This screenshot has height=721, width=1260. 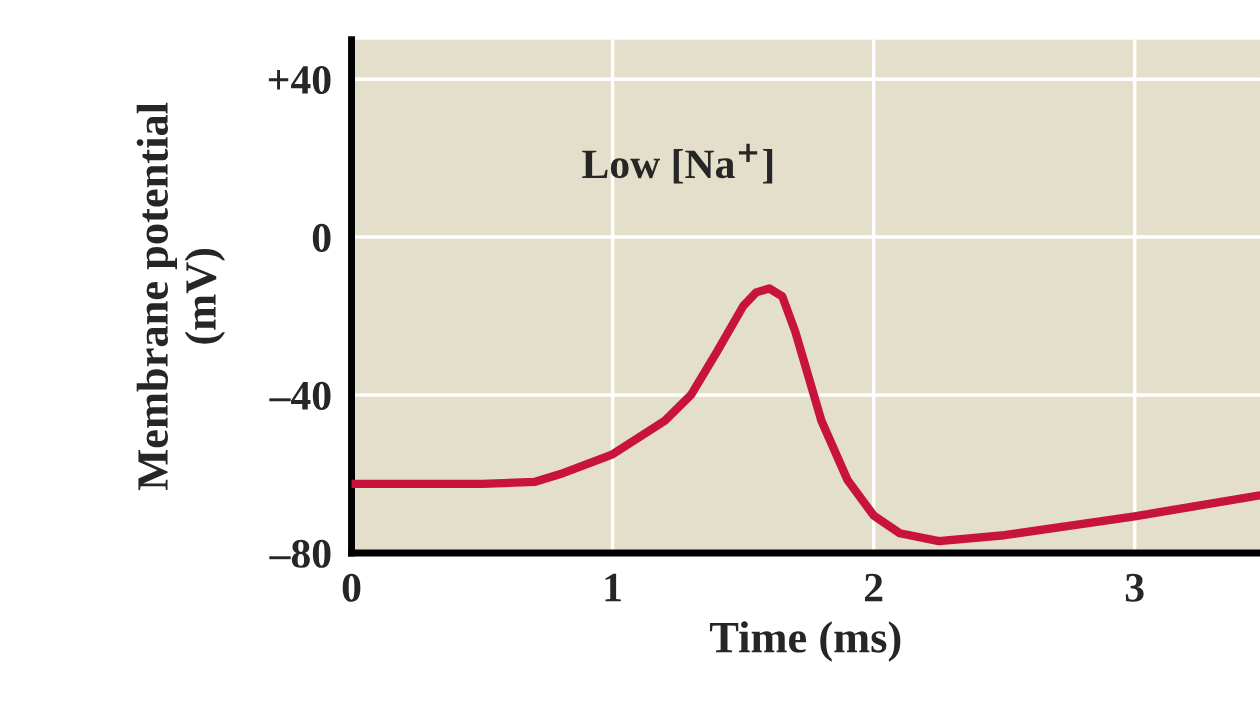 I want to click on y-axis-title: Membrane potential (mV), so click(x=181, y=296).